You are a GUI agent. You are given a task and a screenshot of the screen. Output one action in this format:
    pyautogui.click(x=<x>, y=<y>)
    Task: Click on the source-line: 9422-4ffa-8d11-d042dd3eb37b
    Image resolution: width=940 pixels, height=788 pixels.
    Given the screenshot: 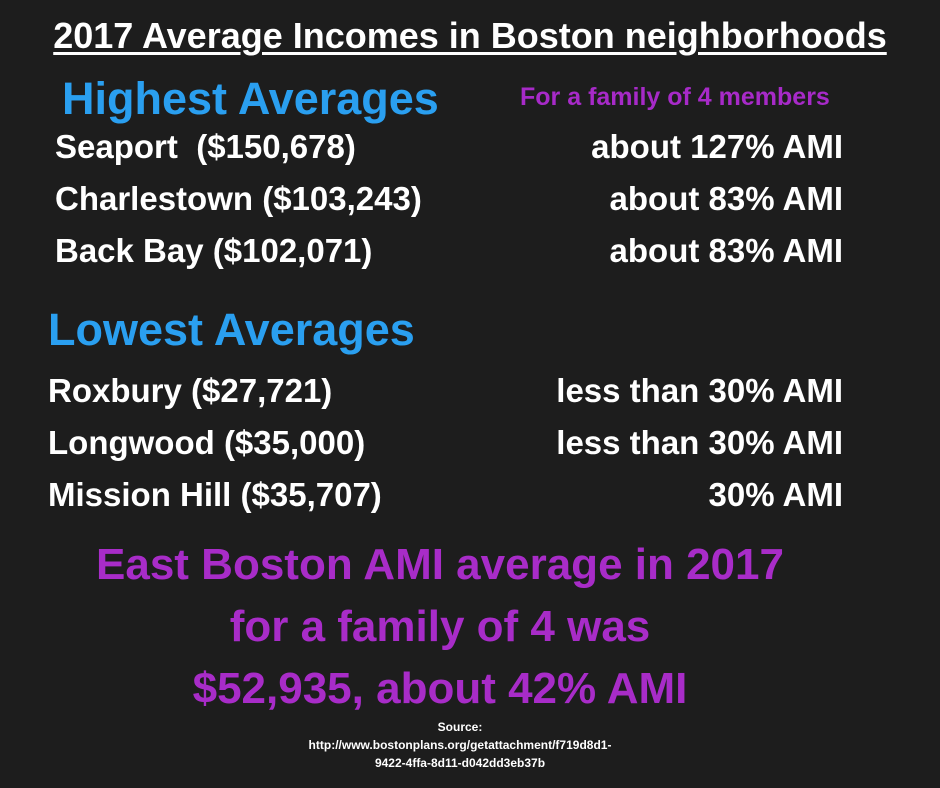 What is the action you would take?
    pyautogui.click(x=460, y=763)
    